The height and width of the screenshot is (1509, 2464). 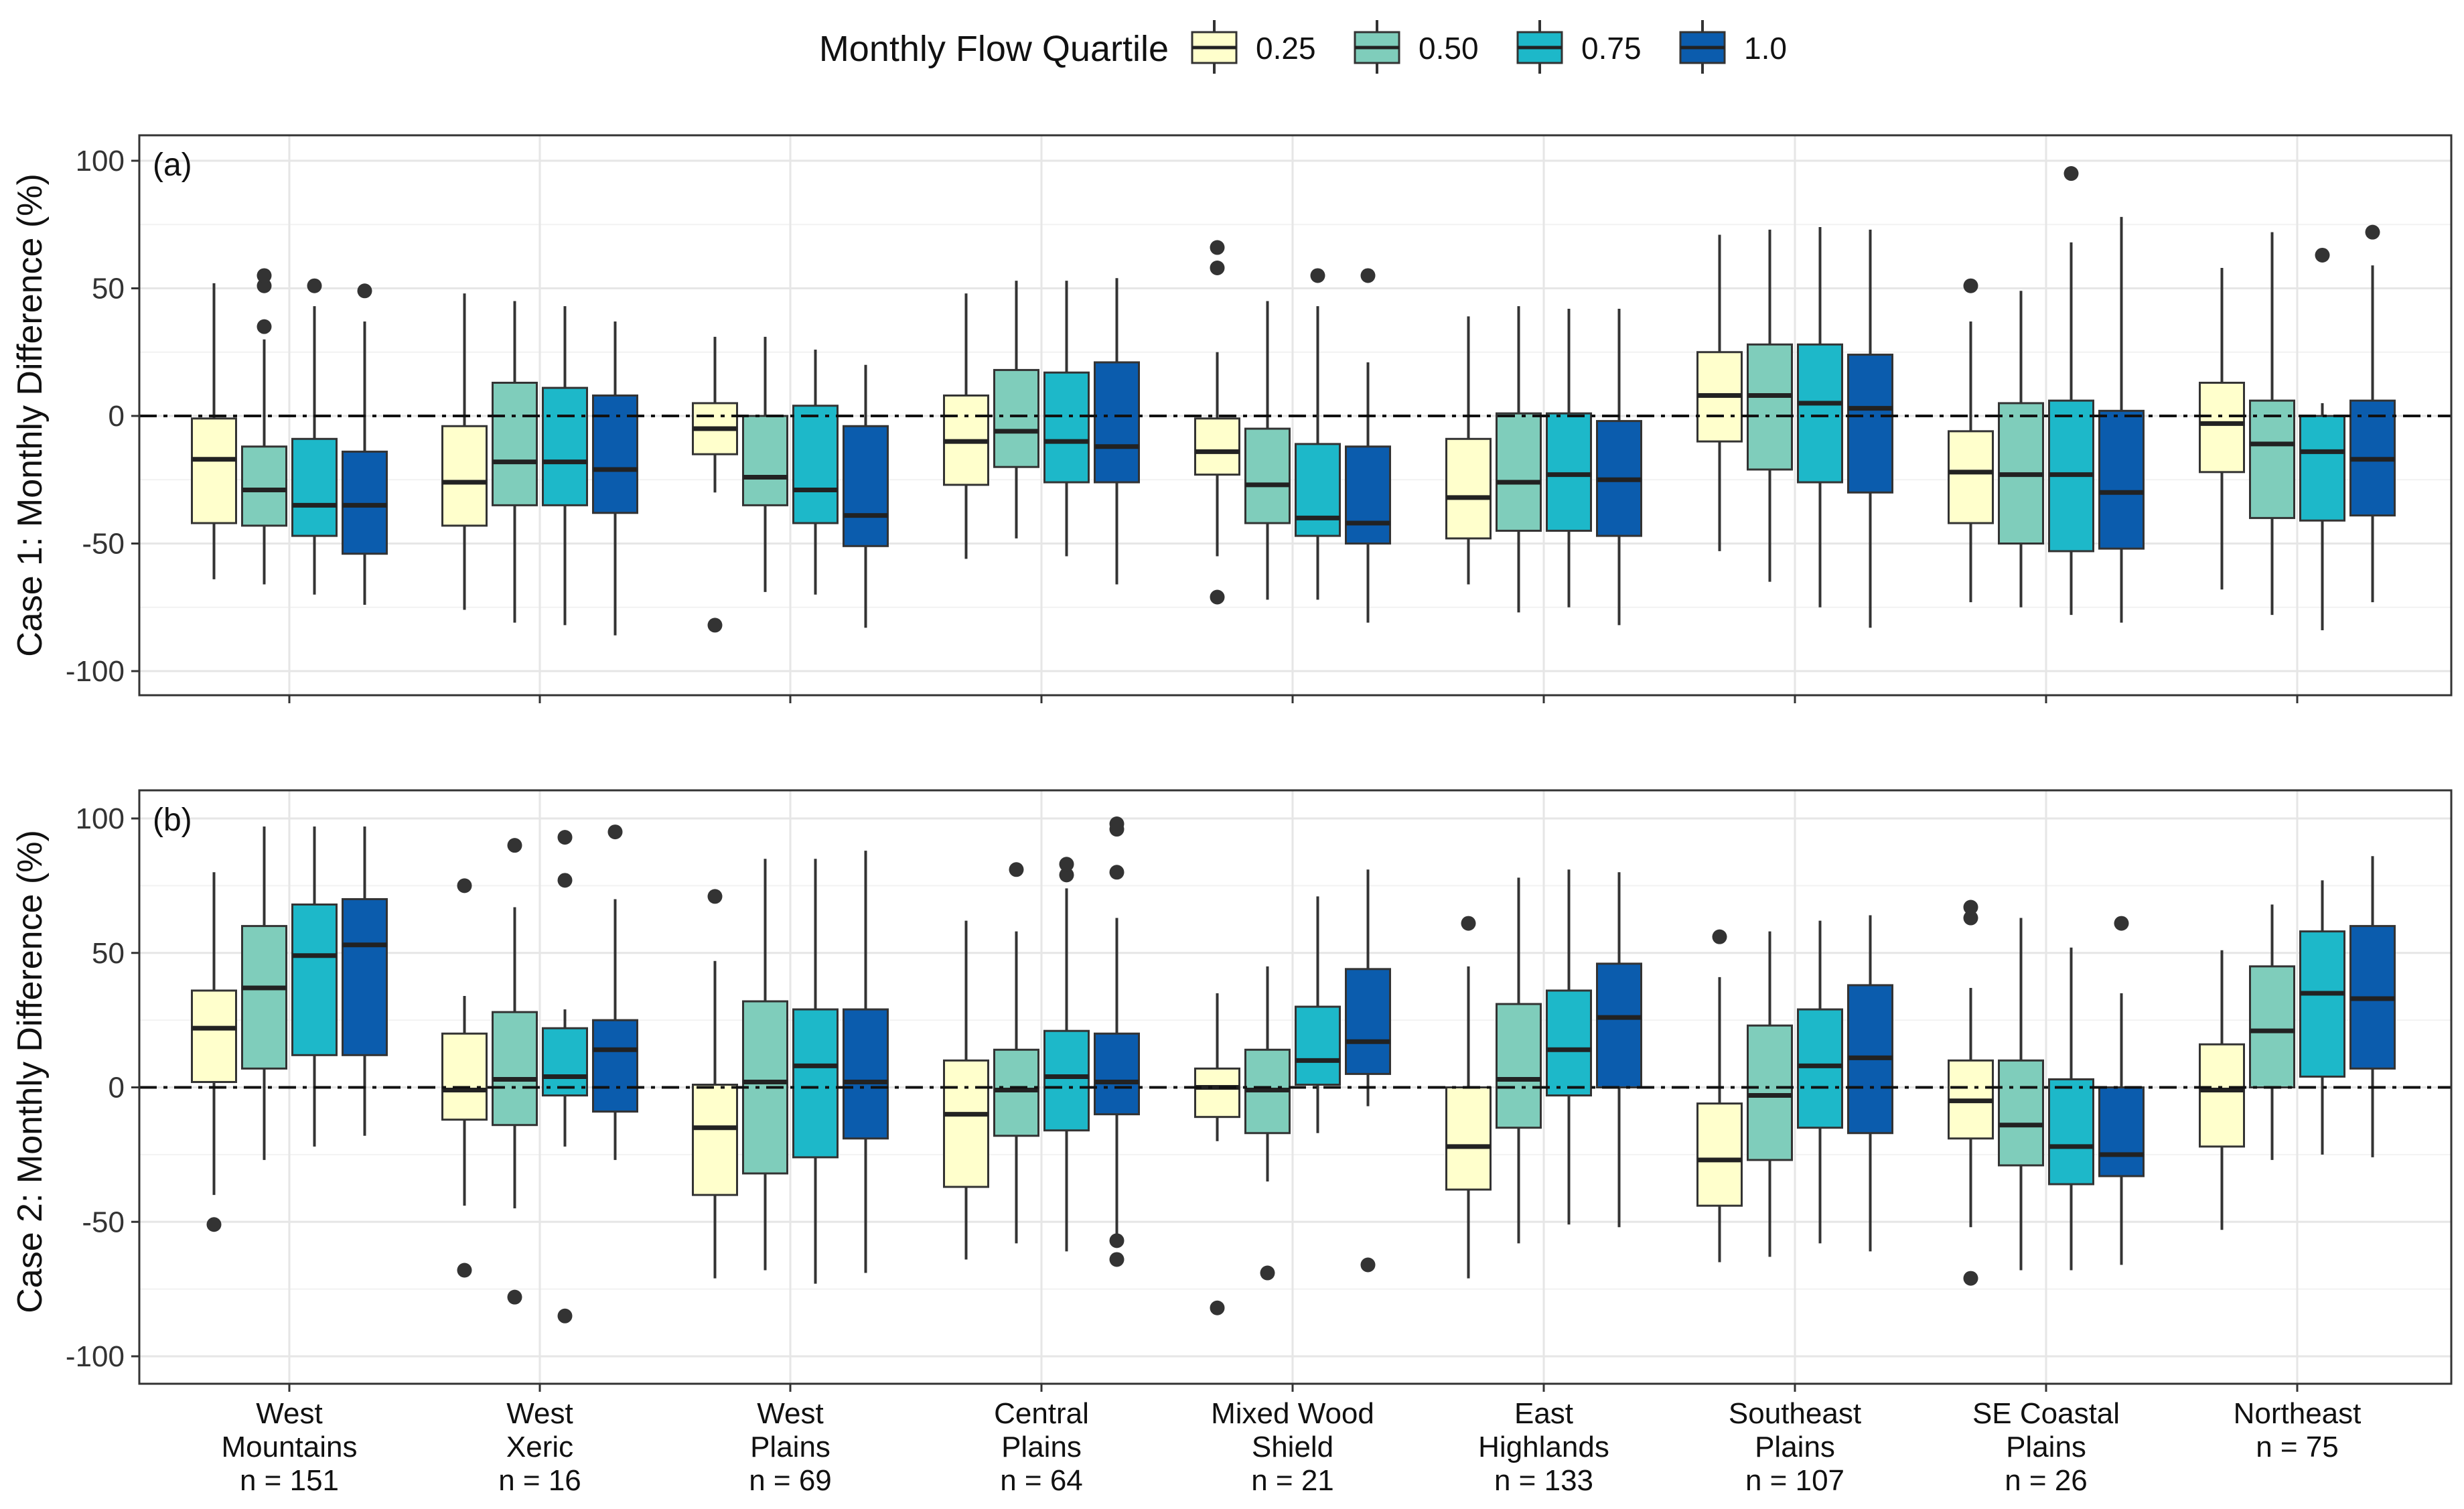 I want to click on legend-key-0.50: 0.50, so click(x=1416, y=47).